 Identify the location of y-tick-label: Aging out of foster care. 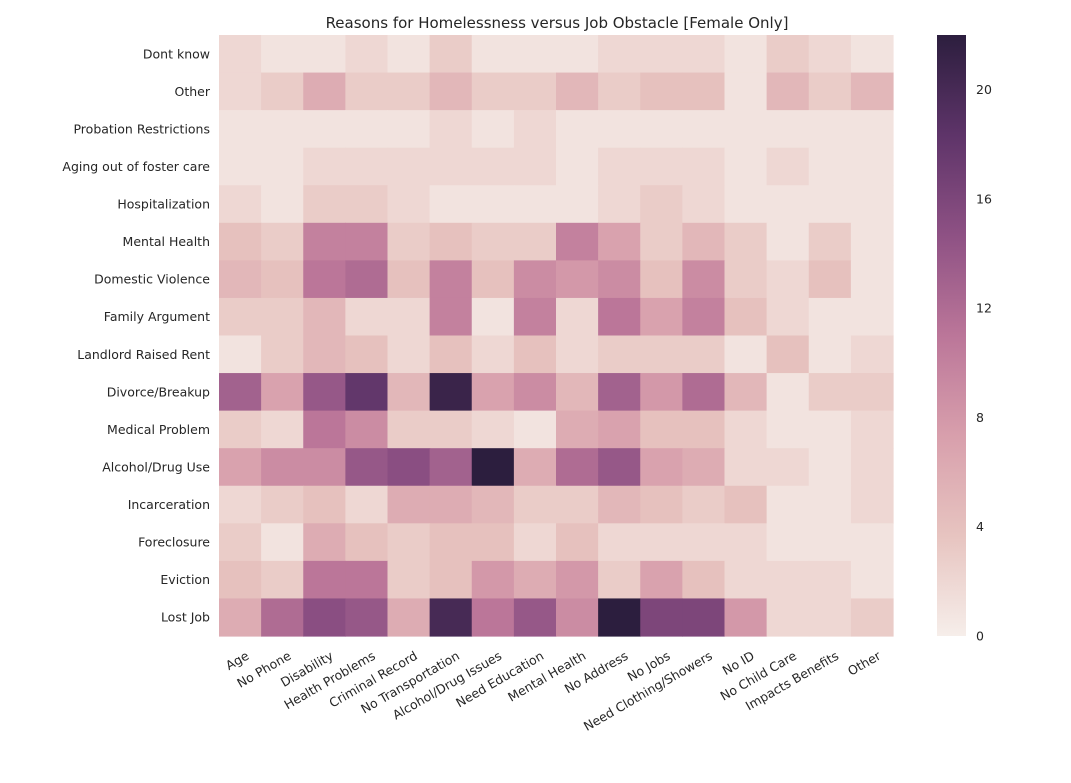
(136, 166).